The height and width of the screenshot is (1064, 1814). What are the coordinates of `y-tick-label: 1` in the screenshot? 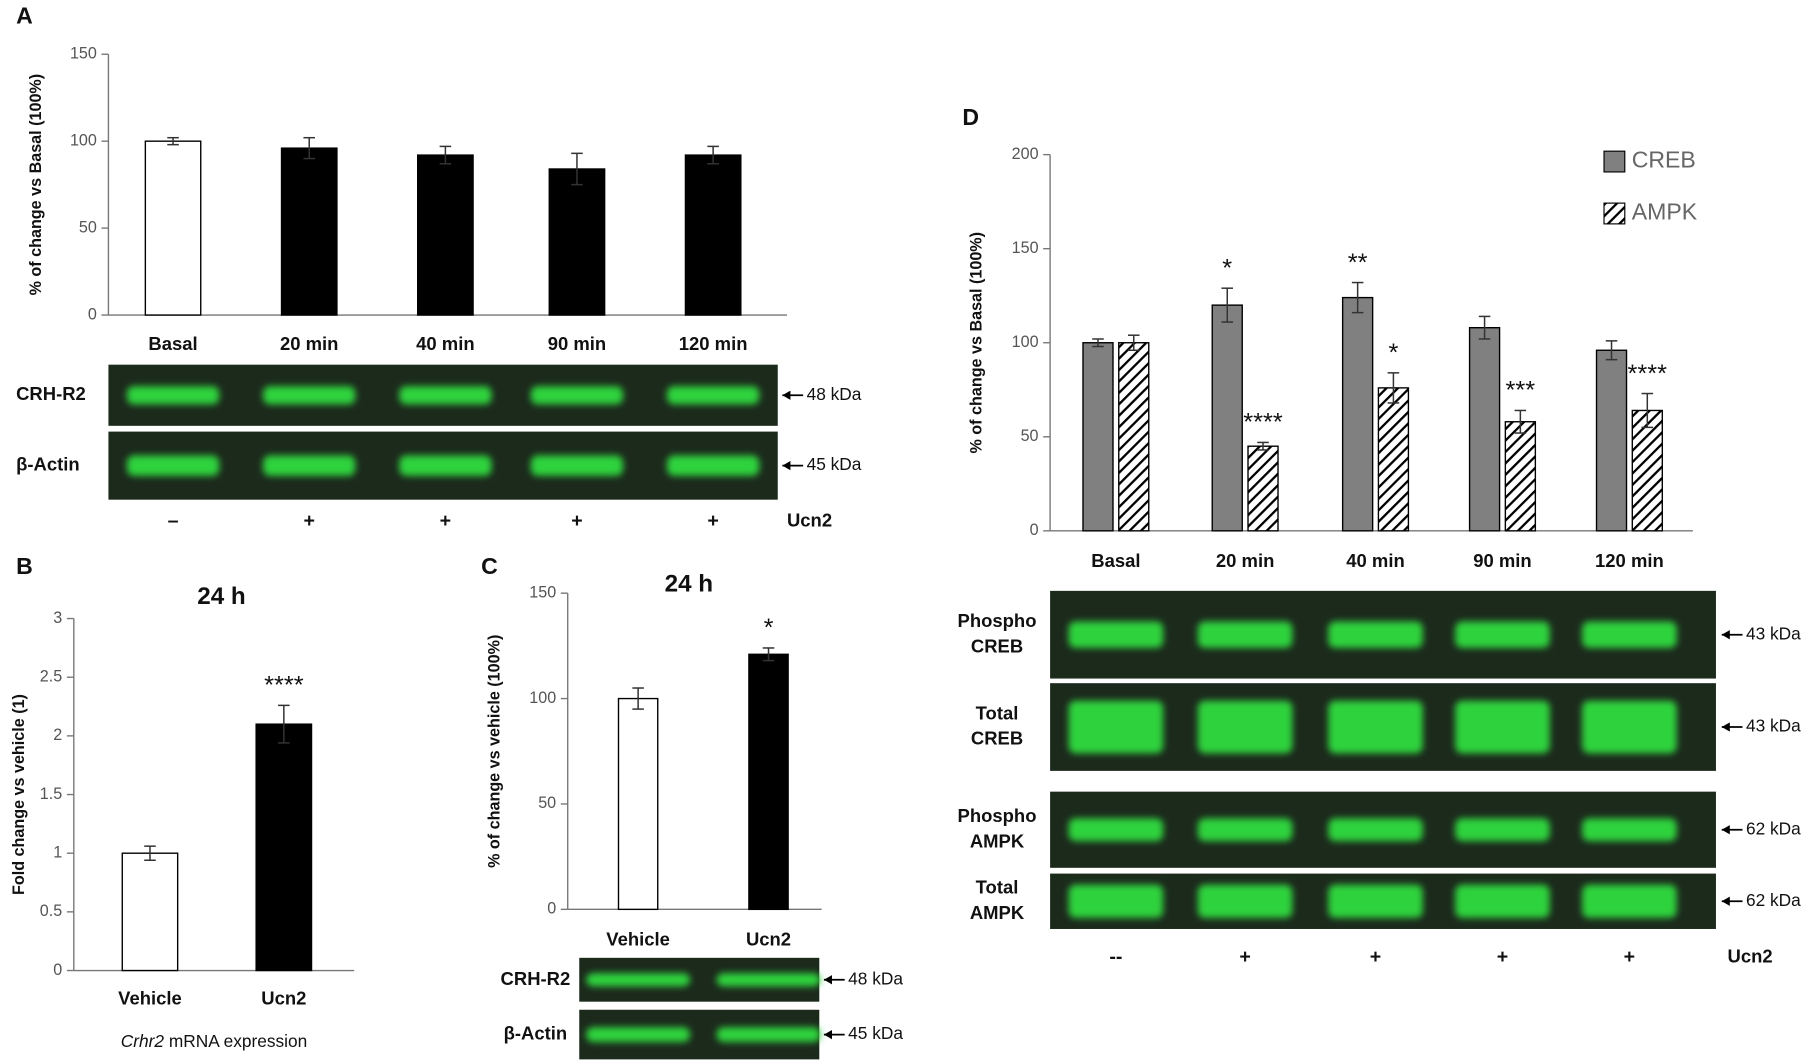 It's located at (57, 852).